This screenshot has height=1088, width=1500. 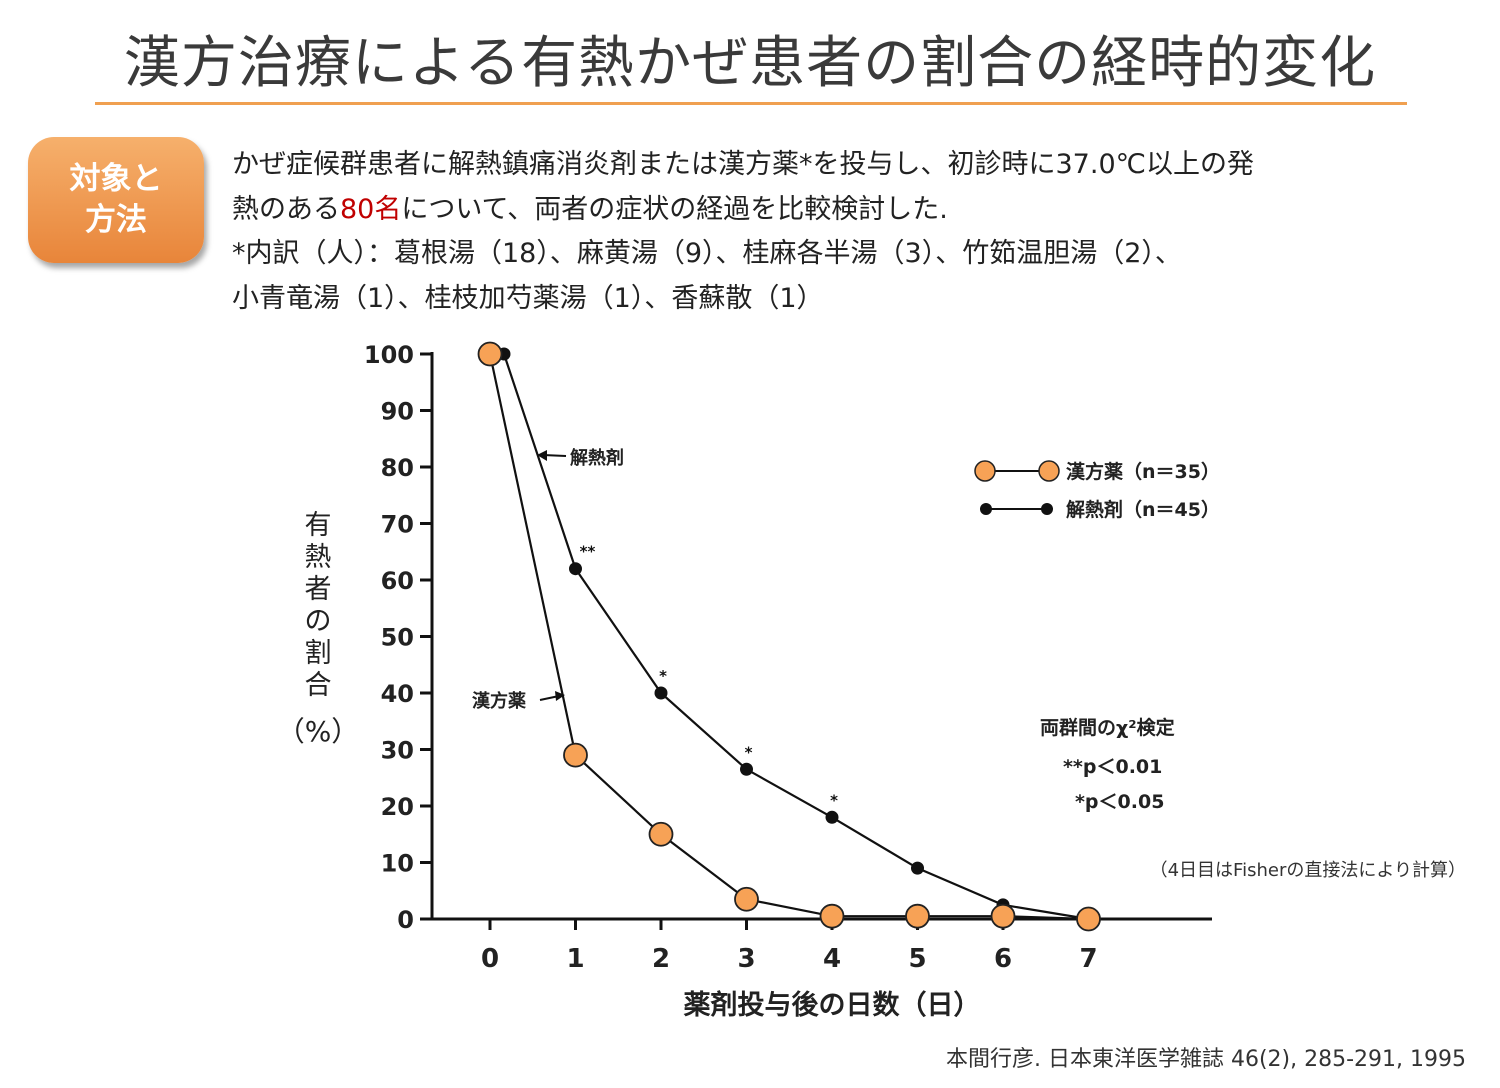 I want to click on legend-antipyretic-marker-left, so click(x=986, y=509).